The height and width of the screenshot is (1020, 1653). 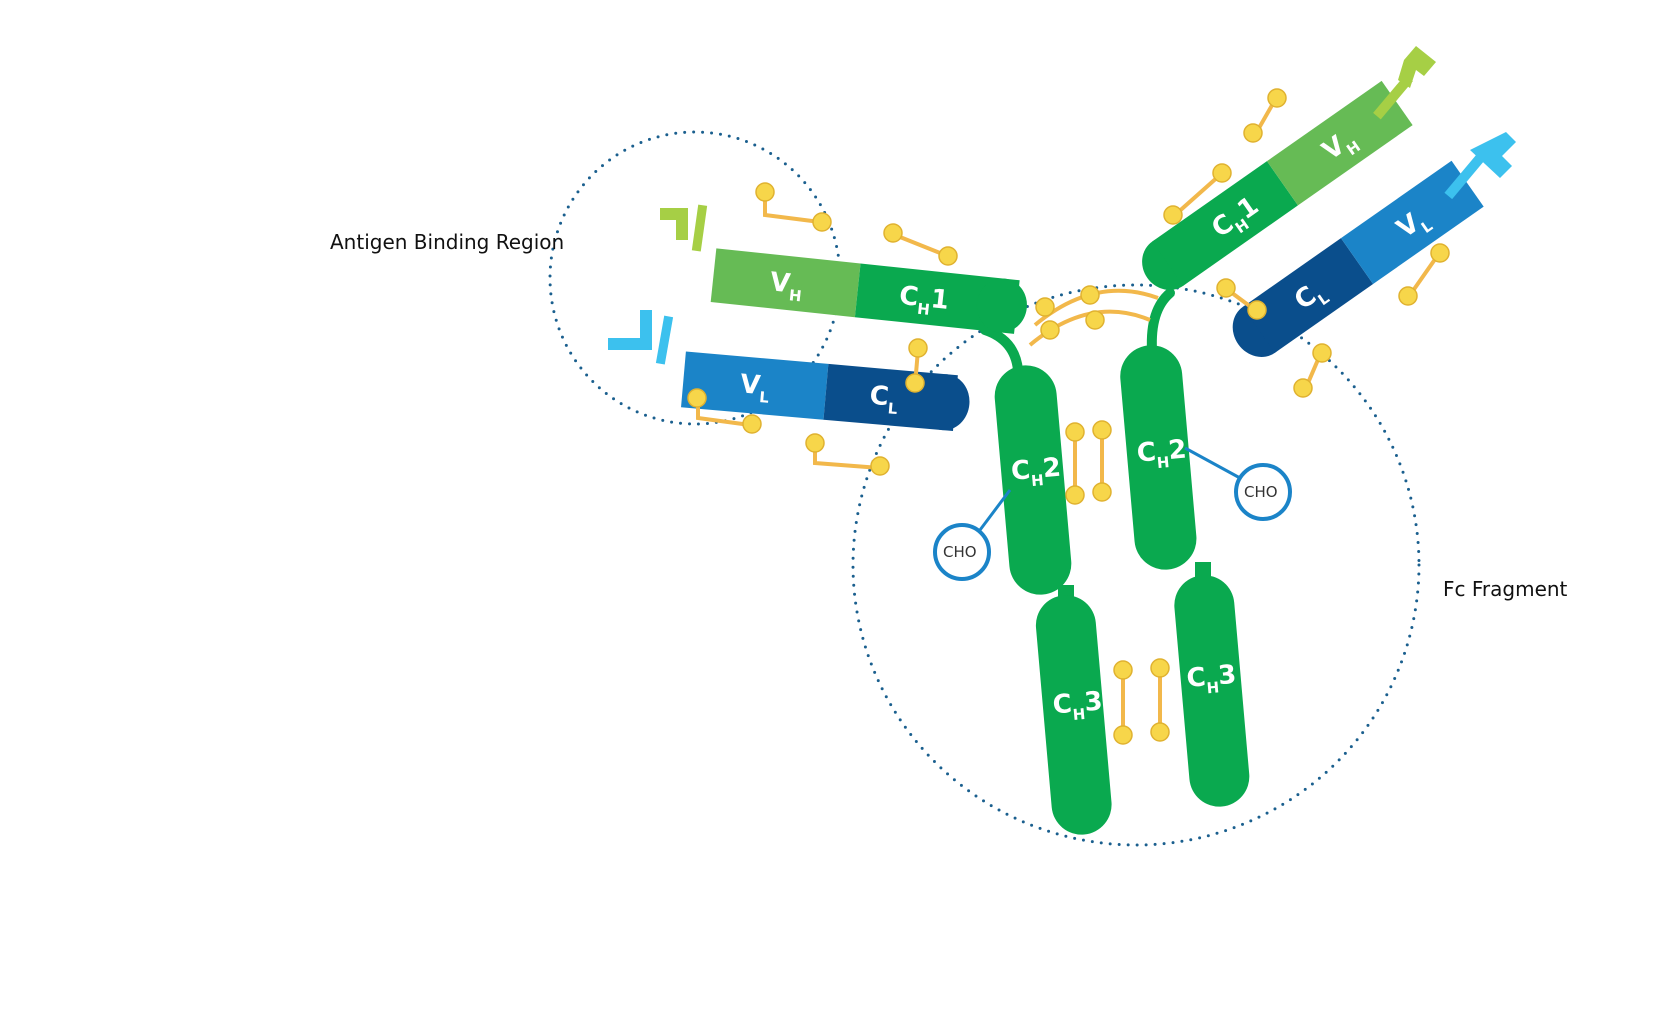 What do you see at coordinates (923, 301) in the screenshot?
I see `left-ch1-label: CH1` at bounding box center [923, 301].